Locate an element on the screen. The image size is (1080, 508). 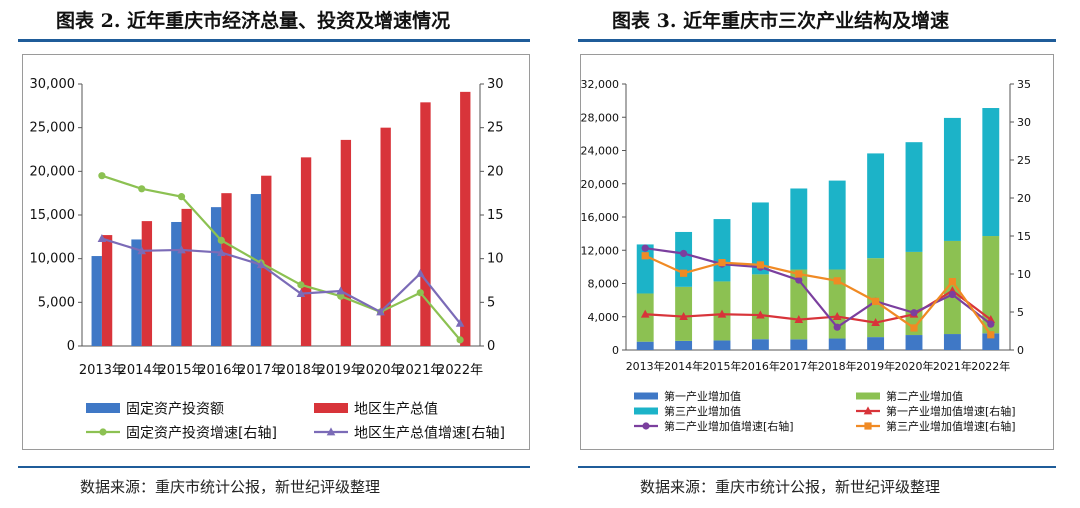
legend-label: 地区生产总值 is located at coordinates (396, 409).